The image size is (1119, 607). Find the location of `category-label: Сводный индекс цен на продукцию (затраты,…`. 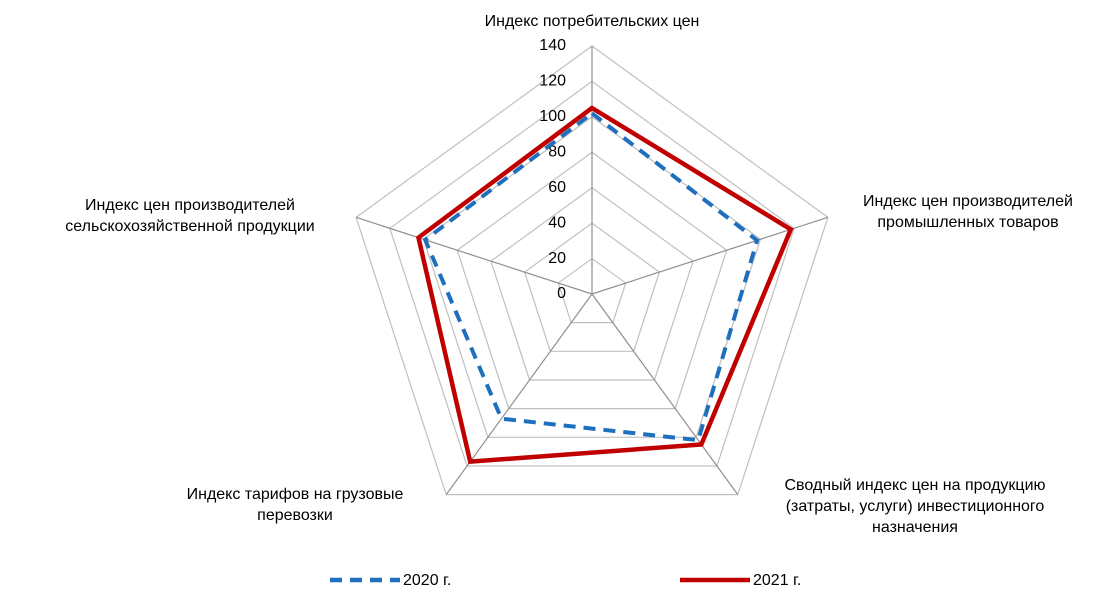

category-label: Сводный индекс цен на продукцию (затраты,… is located at coordinates (915, 506).